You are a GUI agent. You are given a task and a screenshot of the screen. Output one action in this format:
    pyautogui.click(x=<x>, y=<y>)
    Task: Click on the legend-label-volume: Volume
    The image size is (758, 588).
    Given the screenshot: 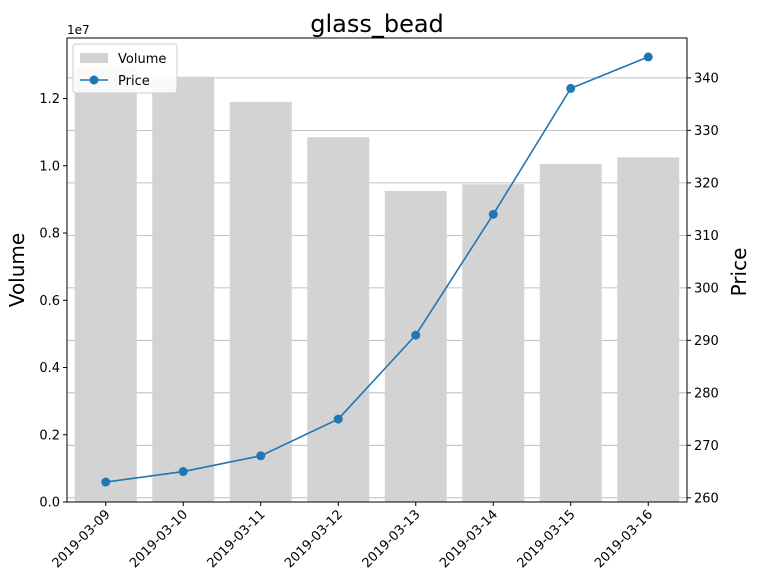 What is the action you would take?
    pyautogui.click(x=142, y=59)
    